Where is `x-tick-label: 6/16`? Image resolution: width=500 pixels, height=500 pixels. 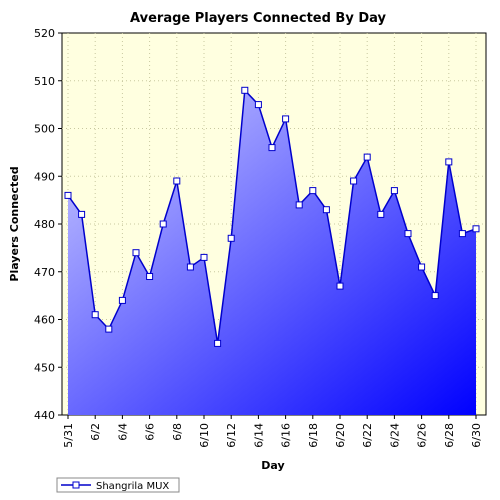 x-tick-label: 6/16 is located at coordinates (286, 435).